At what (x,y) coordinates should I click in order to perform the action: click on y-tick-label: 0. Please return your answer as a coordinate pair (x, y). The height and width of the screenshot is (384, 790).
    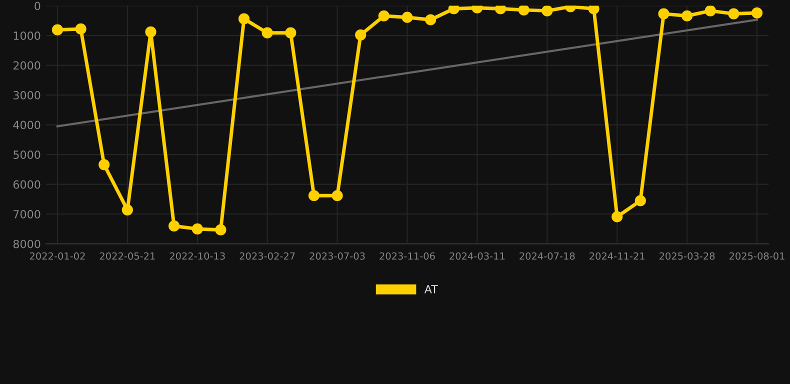
    Looking at the image, I should click on (37, 6).